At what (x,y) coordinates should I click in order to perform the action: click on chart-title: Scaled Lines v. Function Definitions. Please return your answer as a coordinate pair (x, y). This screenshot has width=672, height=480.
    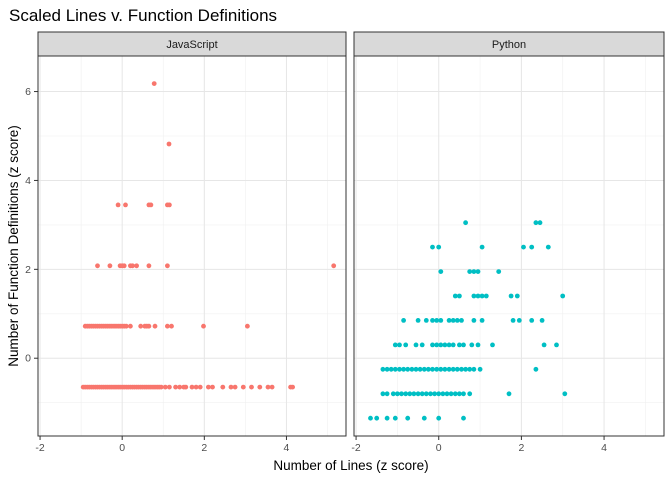
    Looking at the image, I should click on (143, 15).